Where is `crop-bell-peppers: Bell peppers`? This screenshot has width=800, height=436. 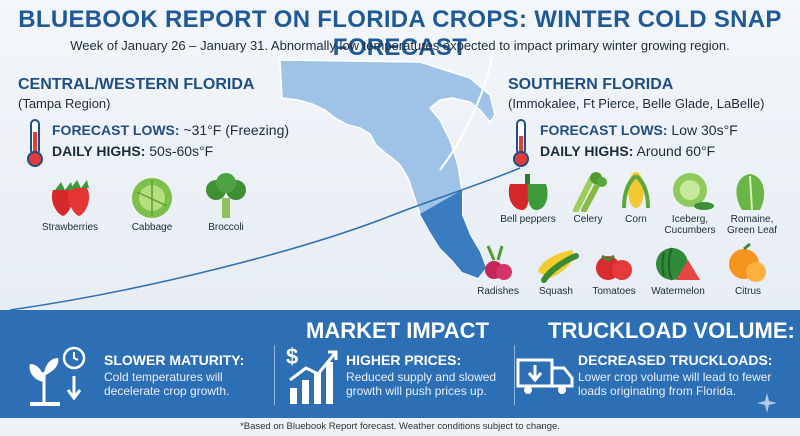 crop-bell-peppers: Bell peppers is located at coordinates (528, 197).